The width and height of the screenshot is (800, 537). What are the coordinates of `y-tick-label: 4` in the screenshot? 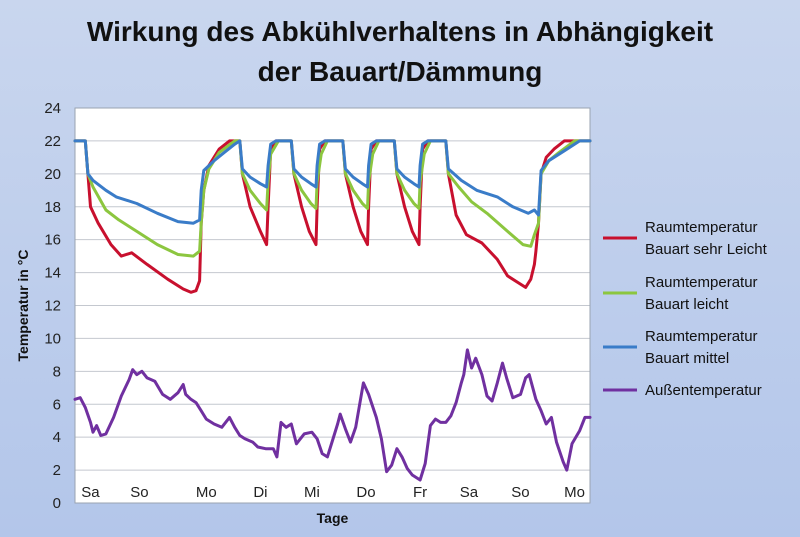 It's located at (57, 437).